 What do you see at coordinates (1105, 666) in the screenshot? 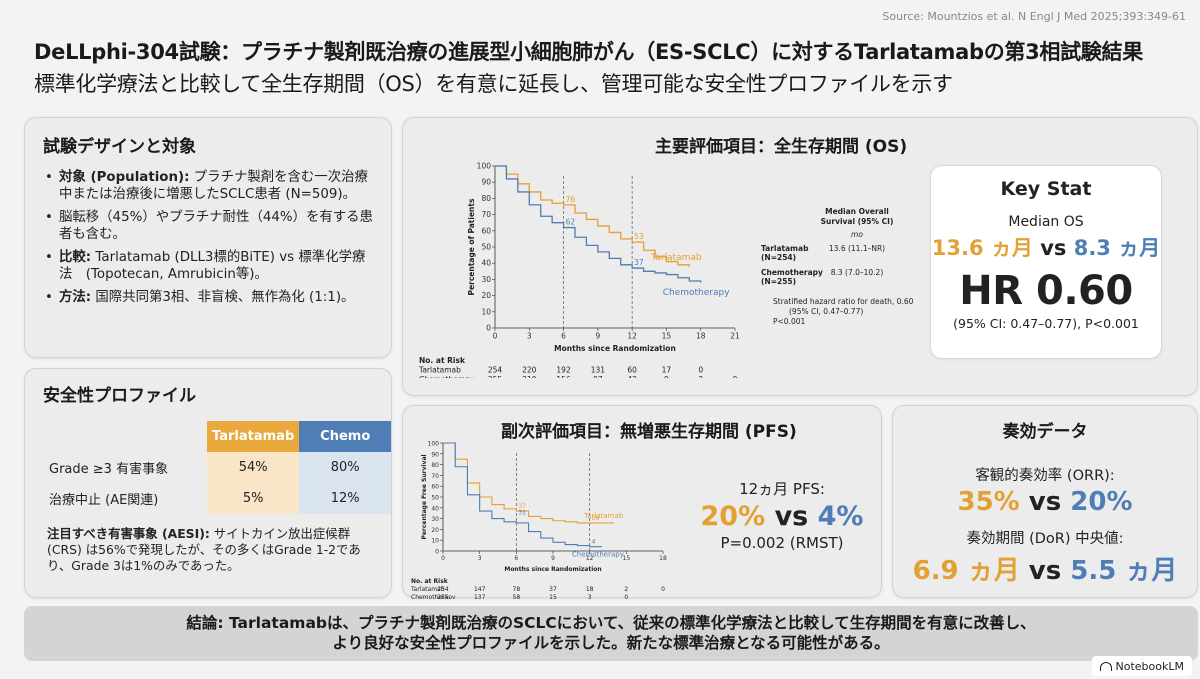
I see `notebooklm-icon` at bounding box center [1105, 666].